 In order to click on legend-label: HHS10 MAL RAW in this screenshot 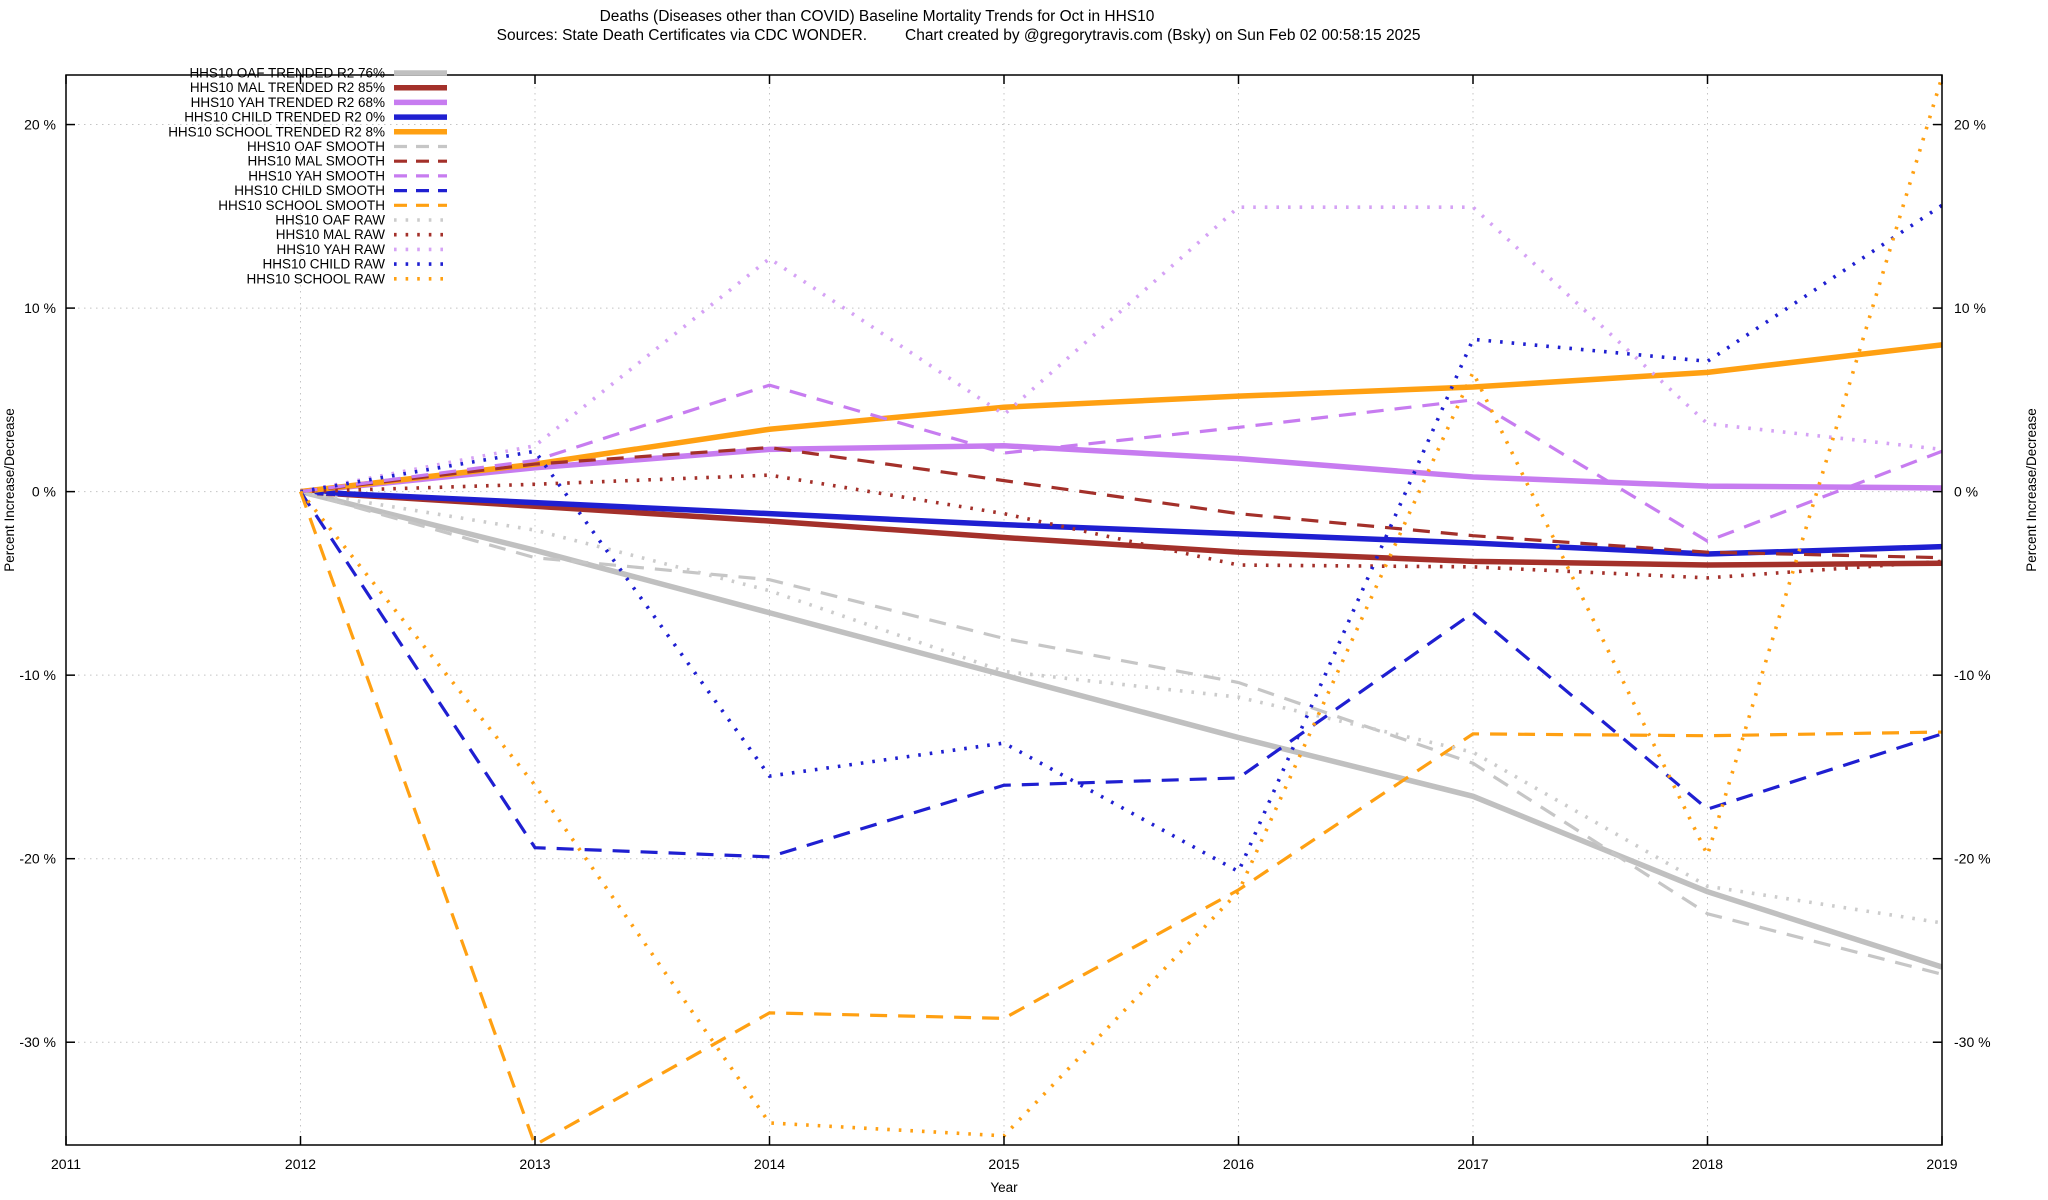, I will do `click(331, 234)`.